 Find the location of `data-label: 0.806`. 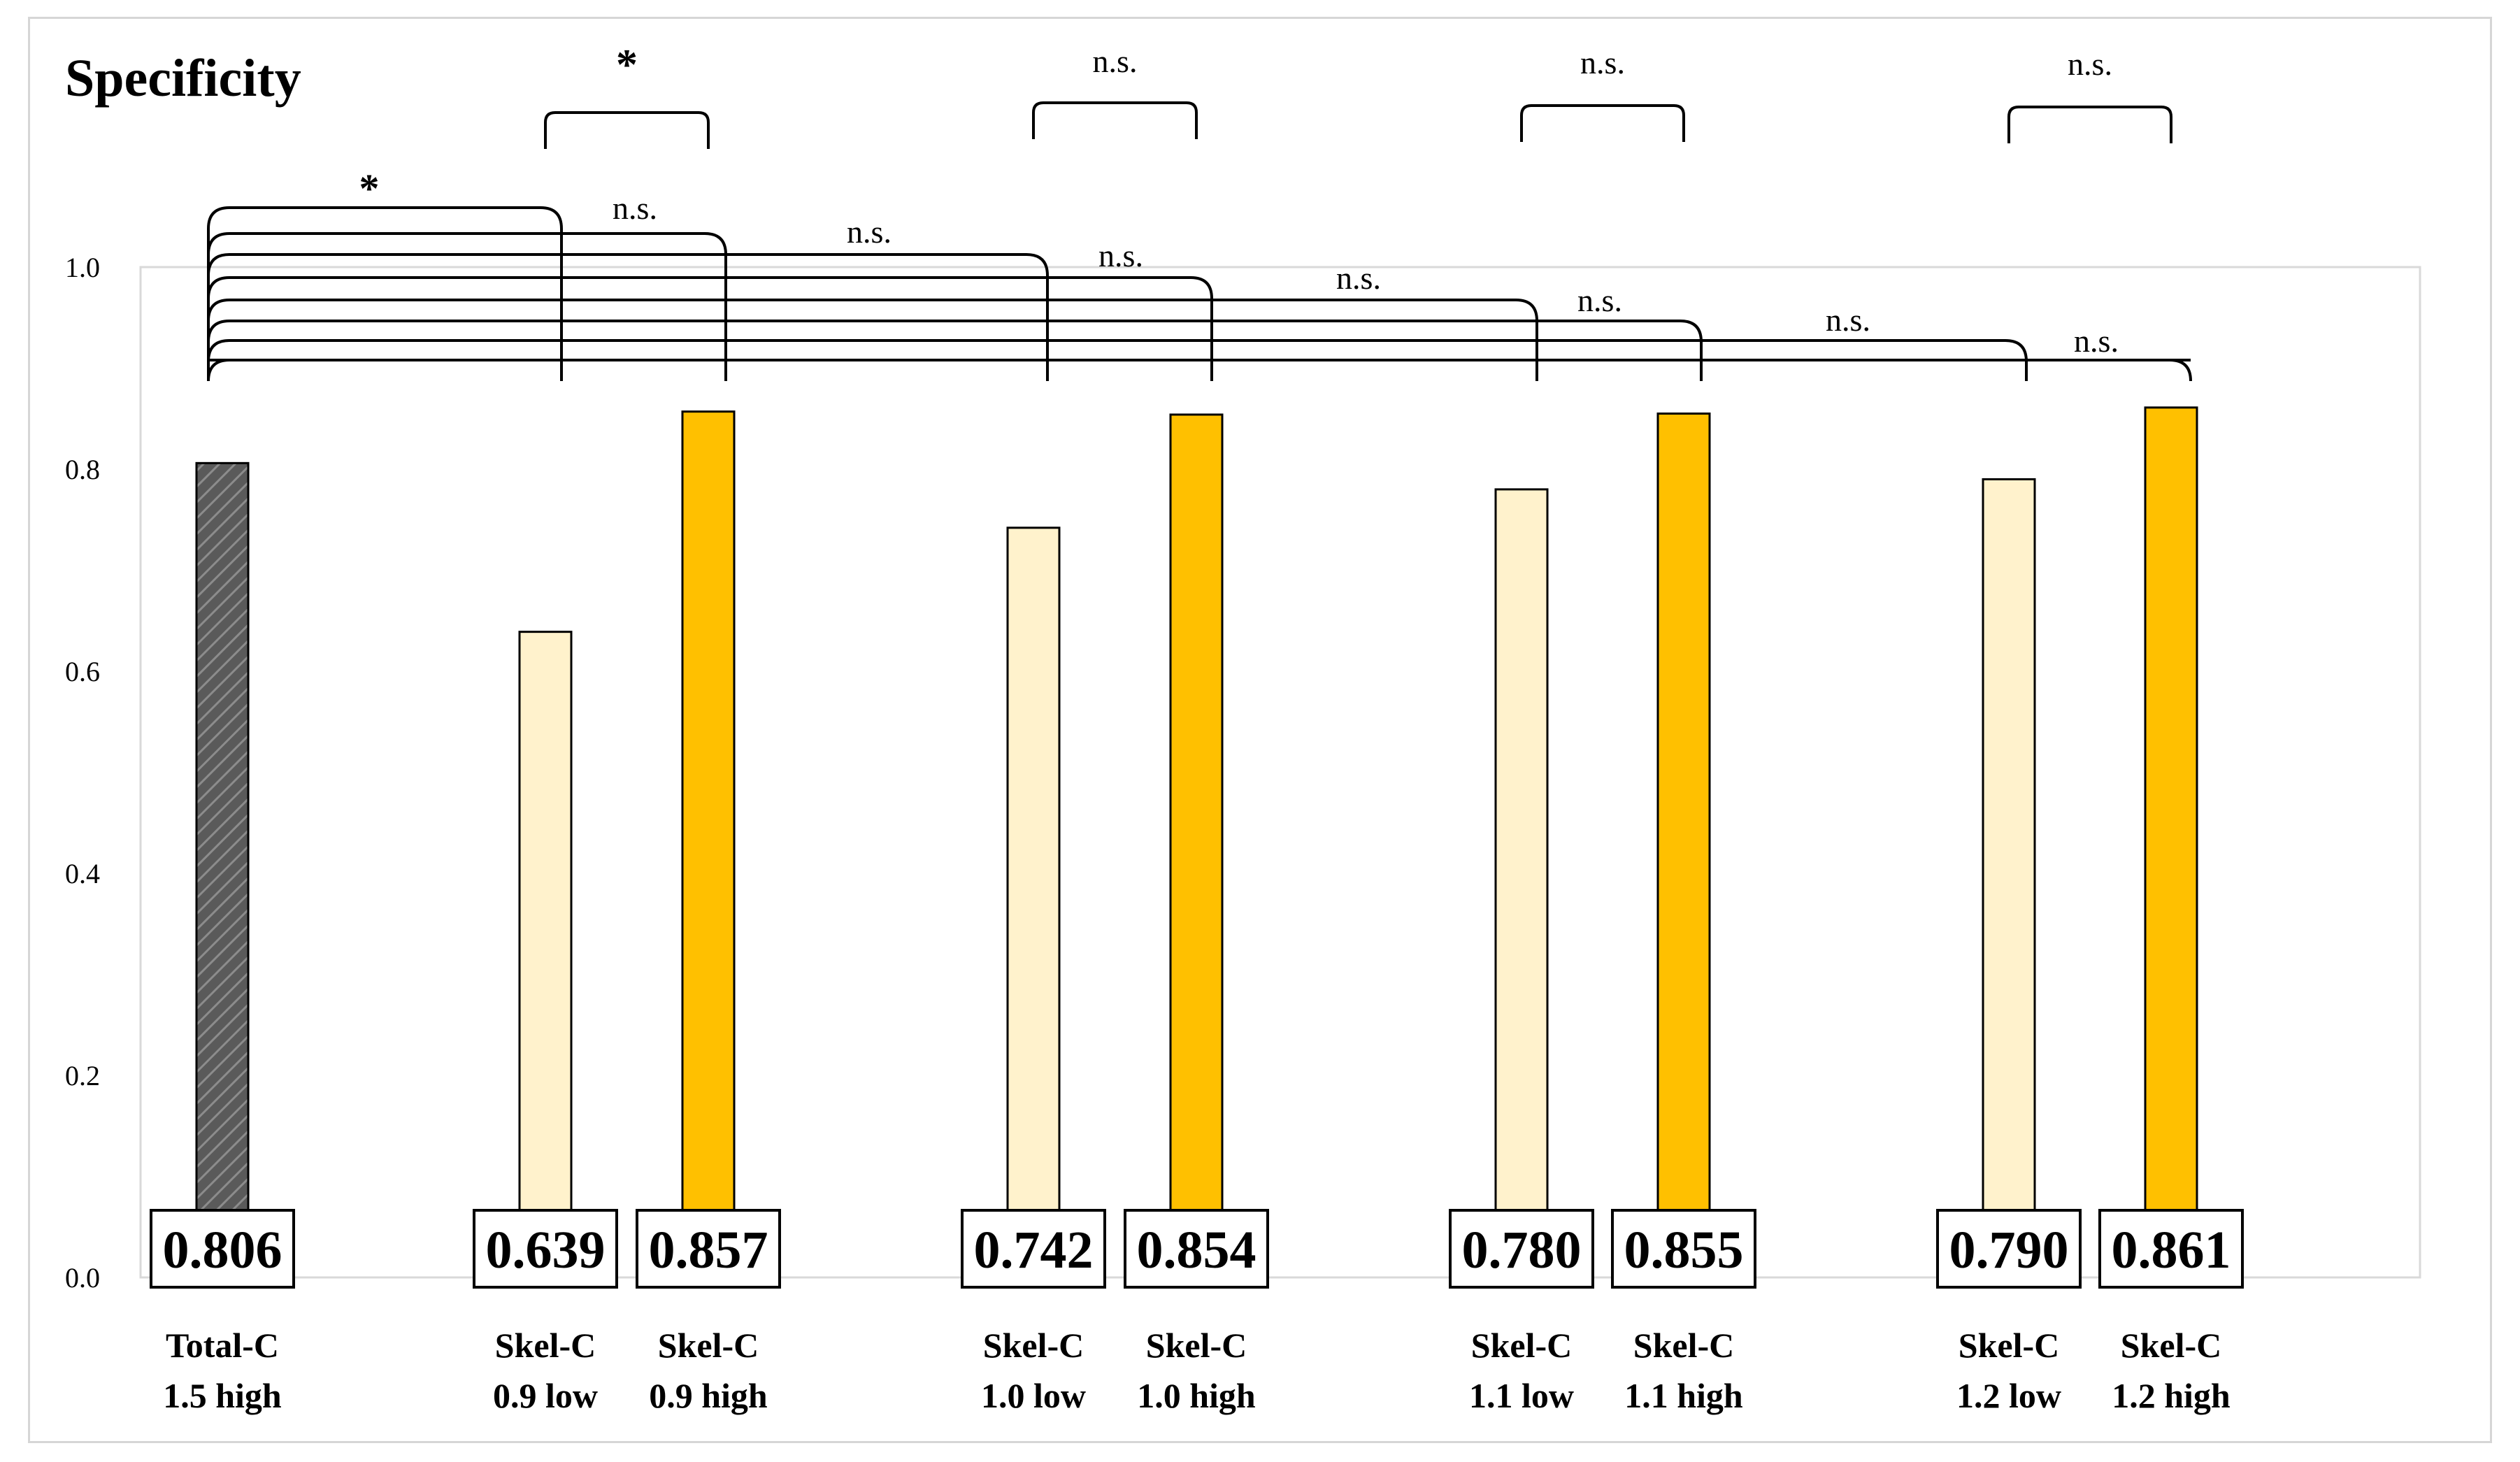

data-label: 0.806 is located at coordinates (222, 1251).